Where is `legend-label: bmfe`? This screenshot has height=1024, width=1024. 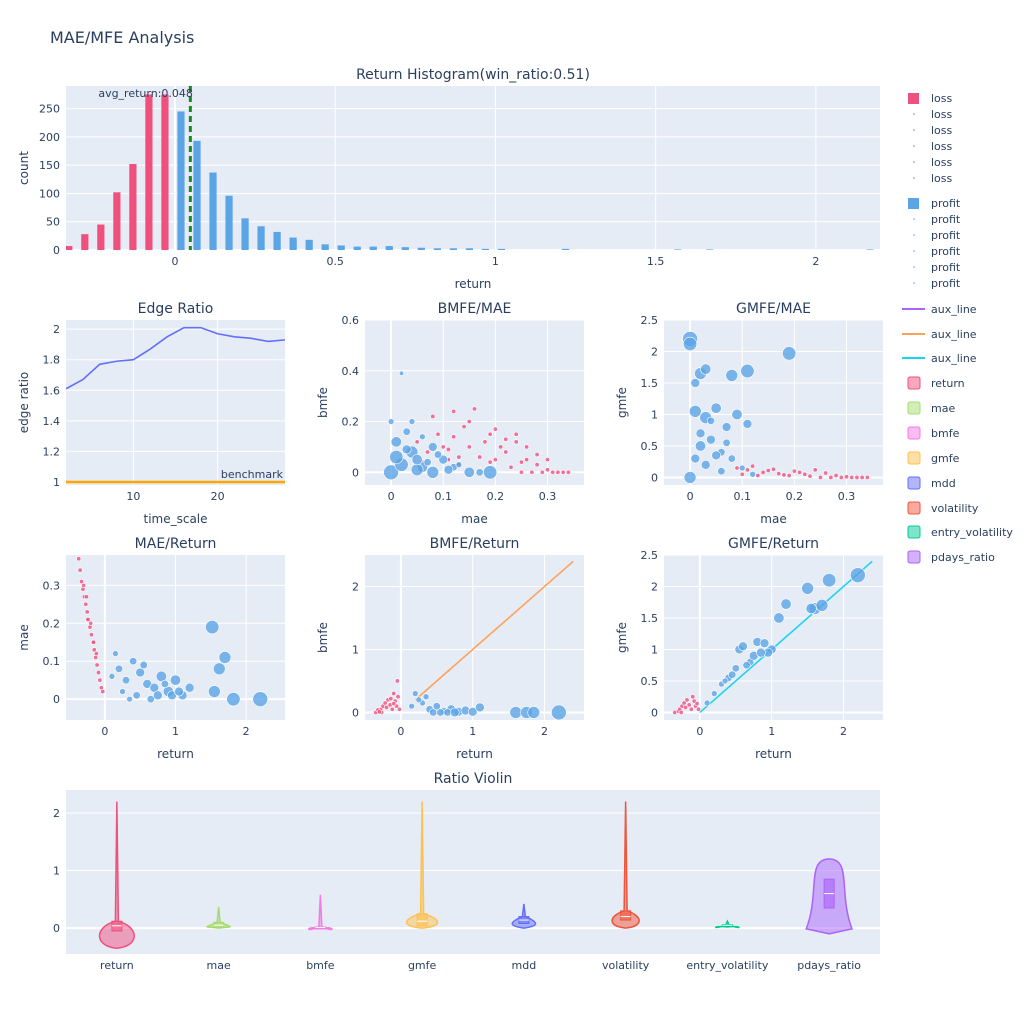
legend-label: bmfe is located at coordinates (945, 433).